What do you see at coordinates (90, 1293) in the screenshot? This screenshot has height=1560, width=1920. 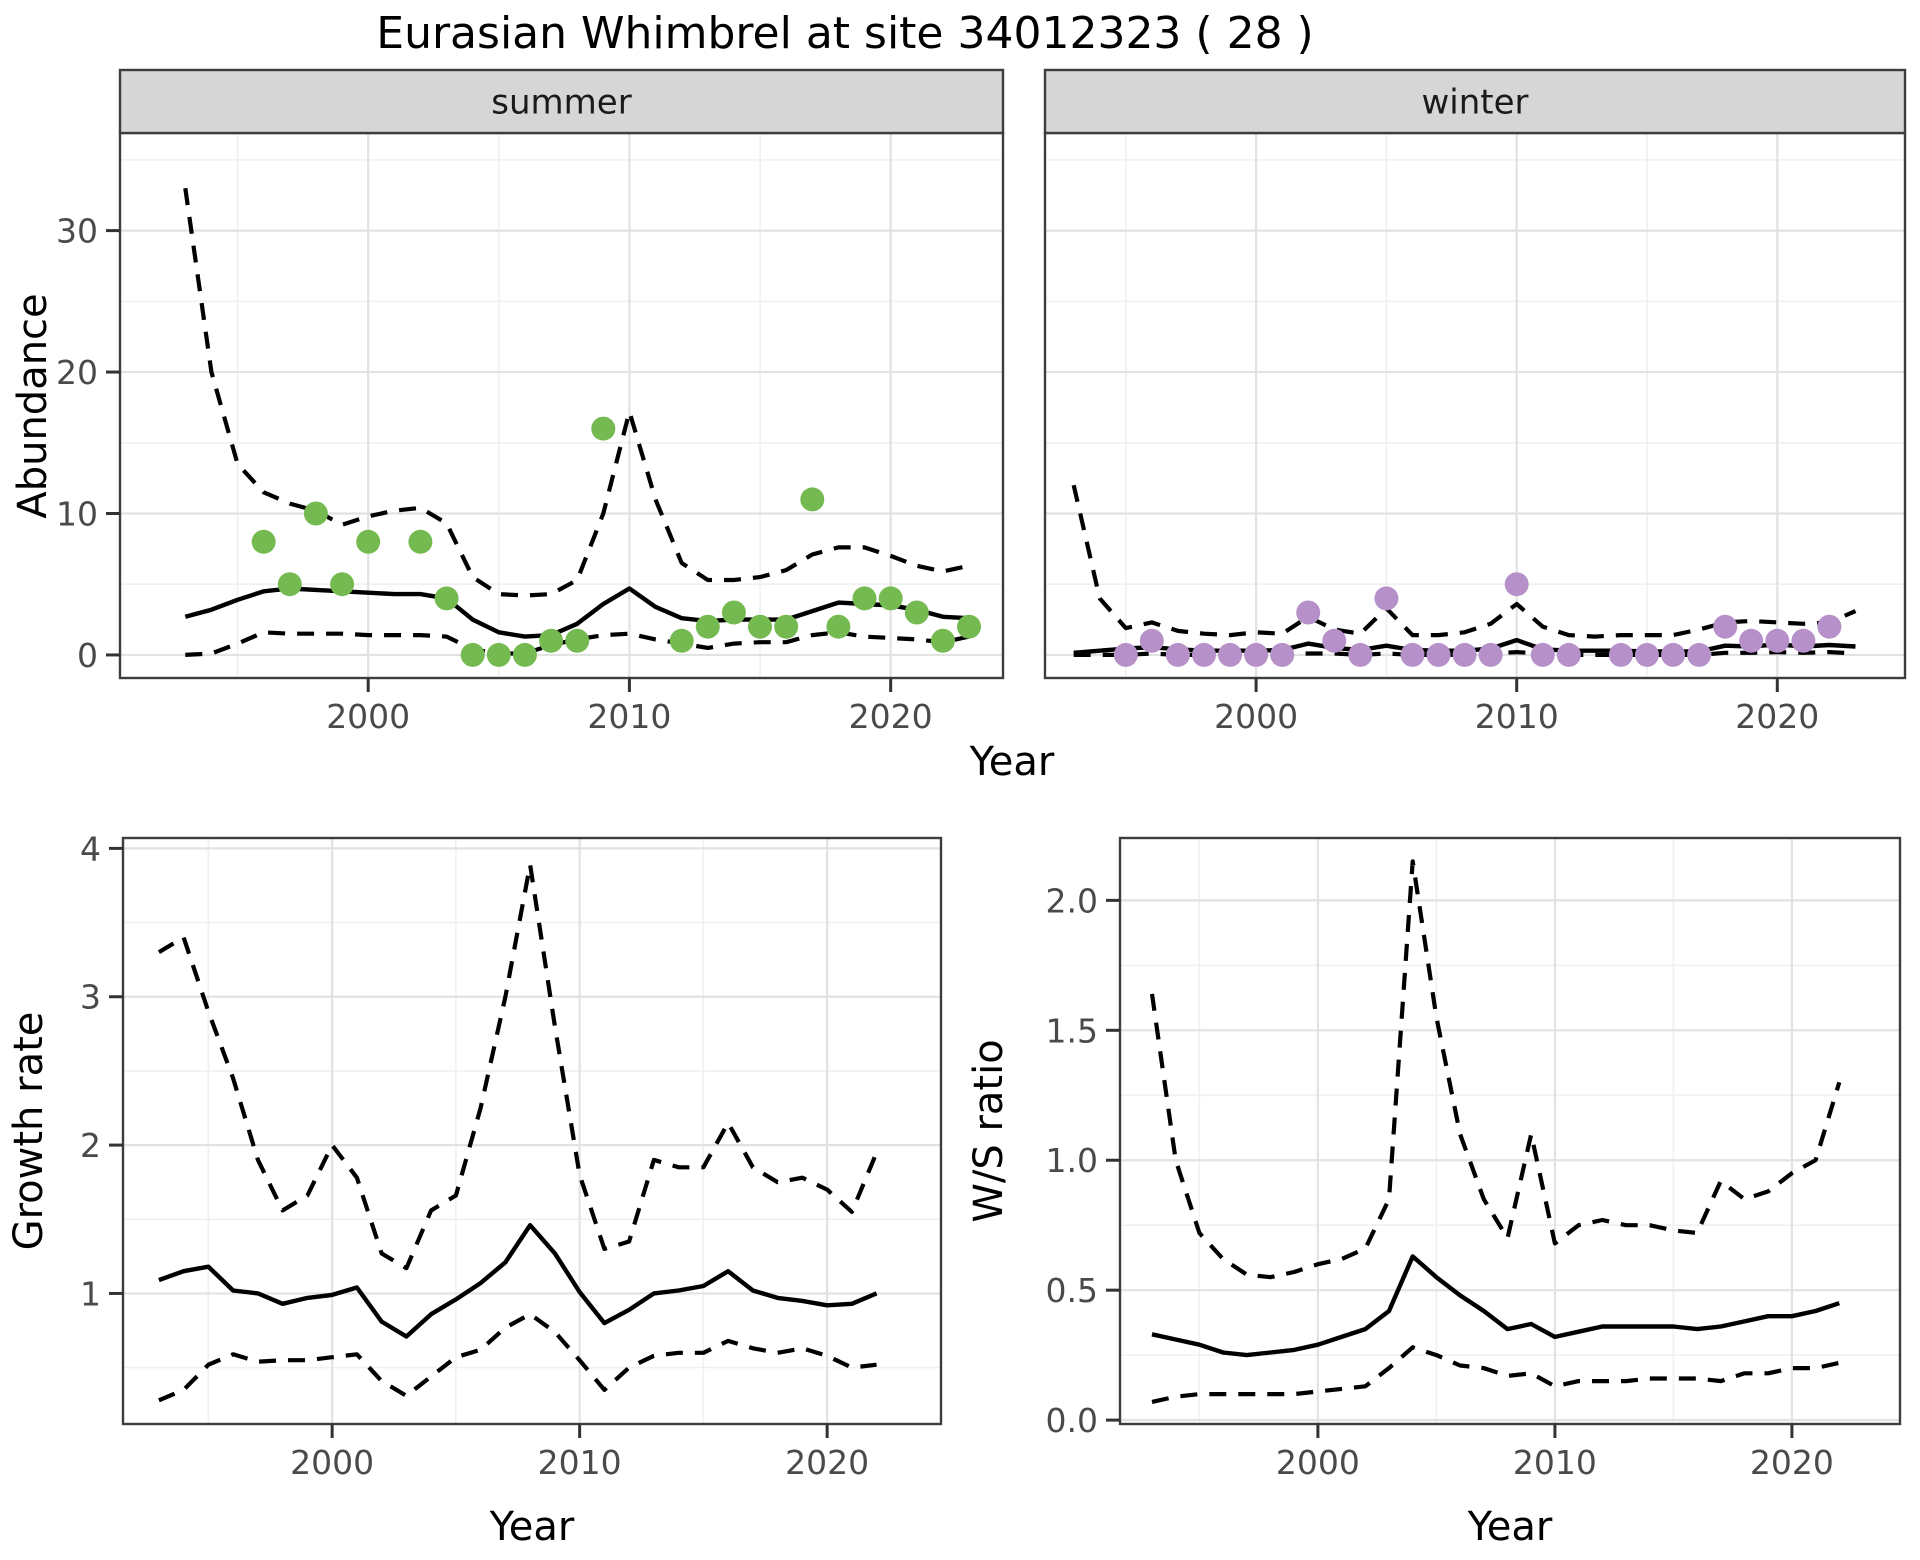 I see `y-tick-label: 1` at bounding box center [90, 1293].